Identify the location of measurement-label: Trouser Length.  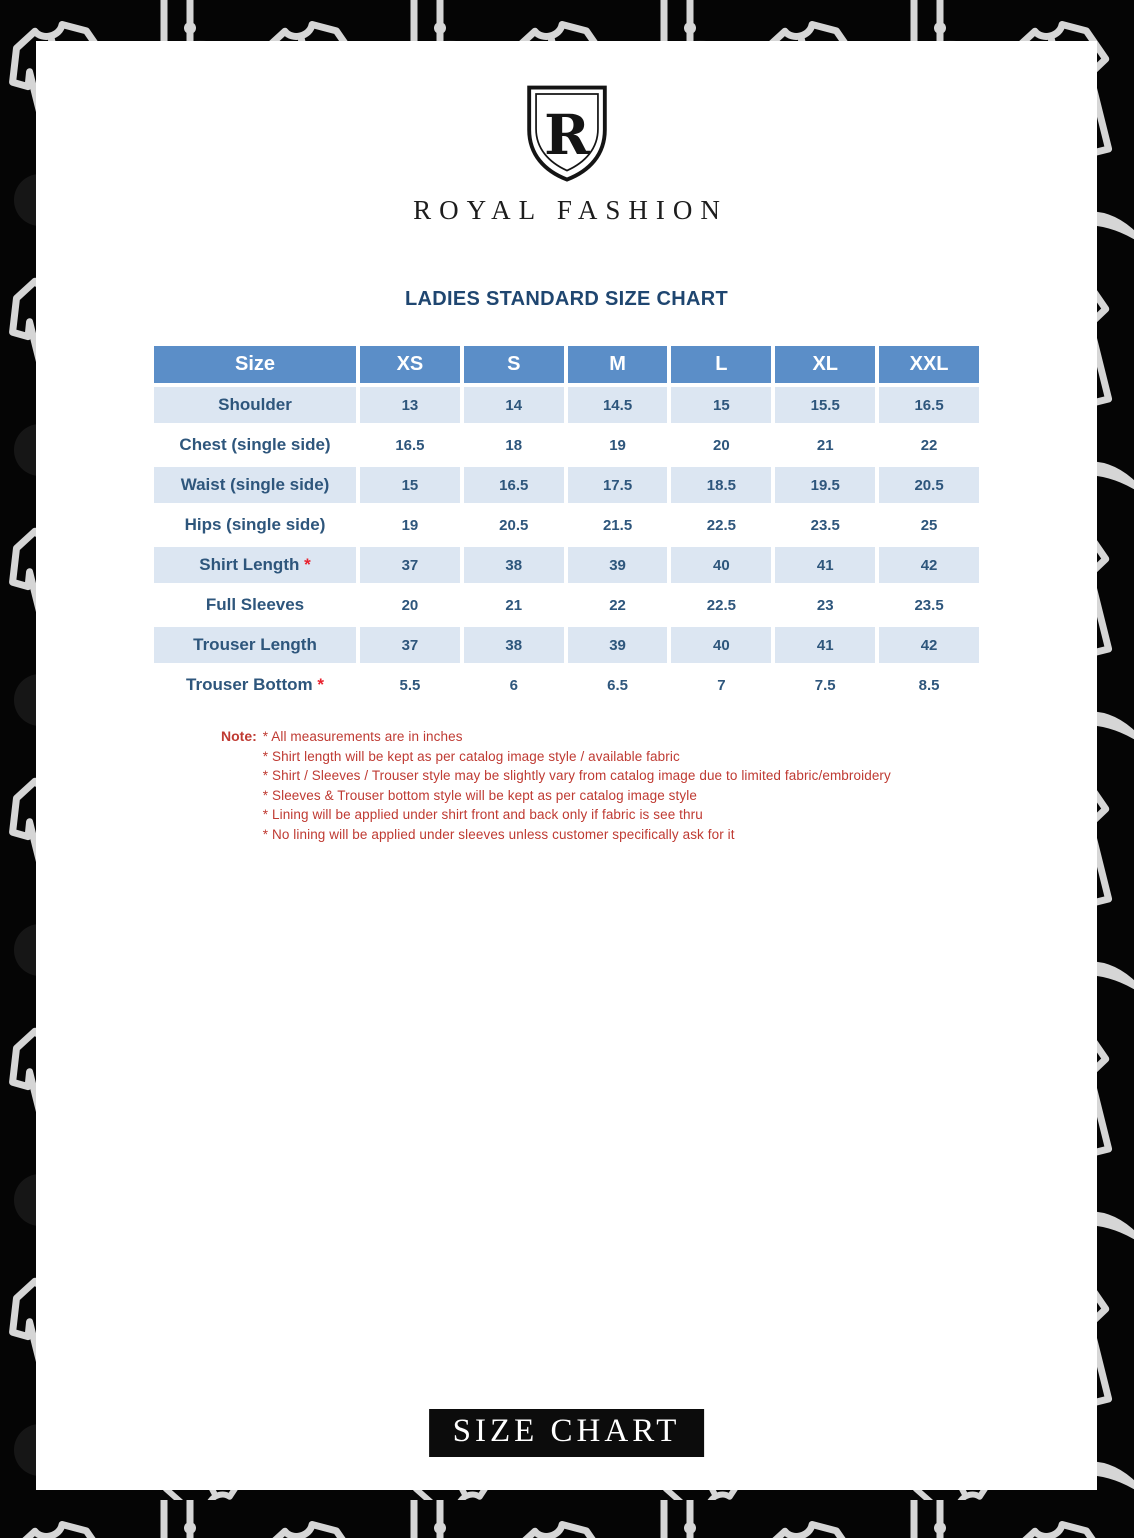
(255, 645).